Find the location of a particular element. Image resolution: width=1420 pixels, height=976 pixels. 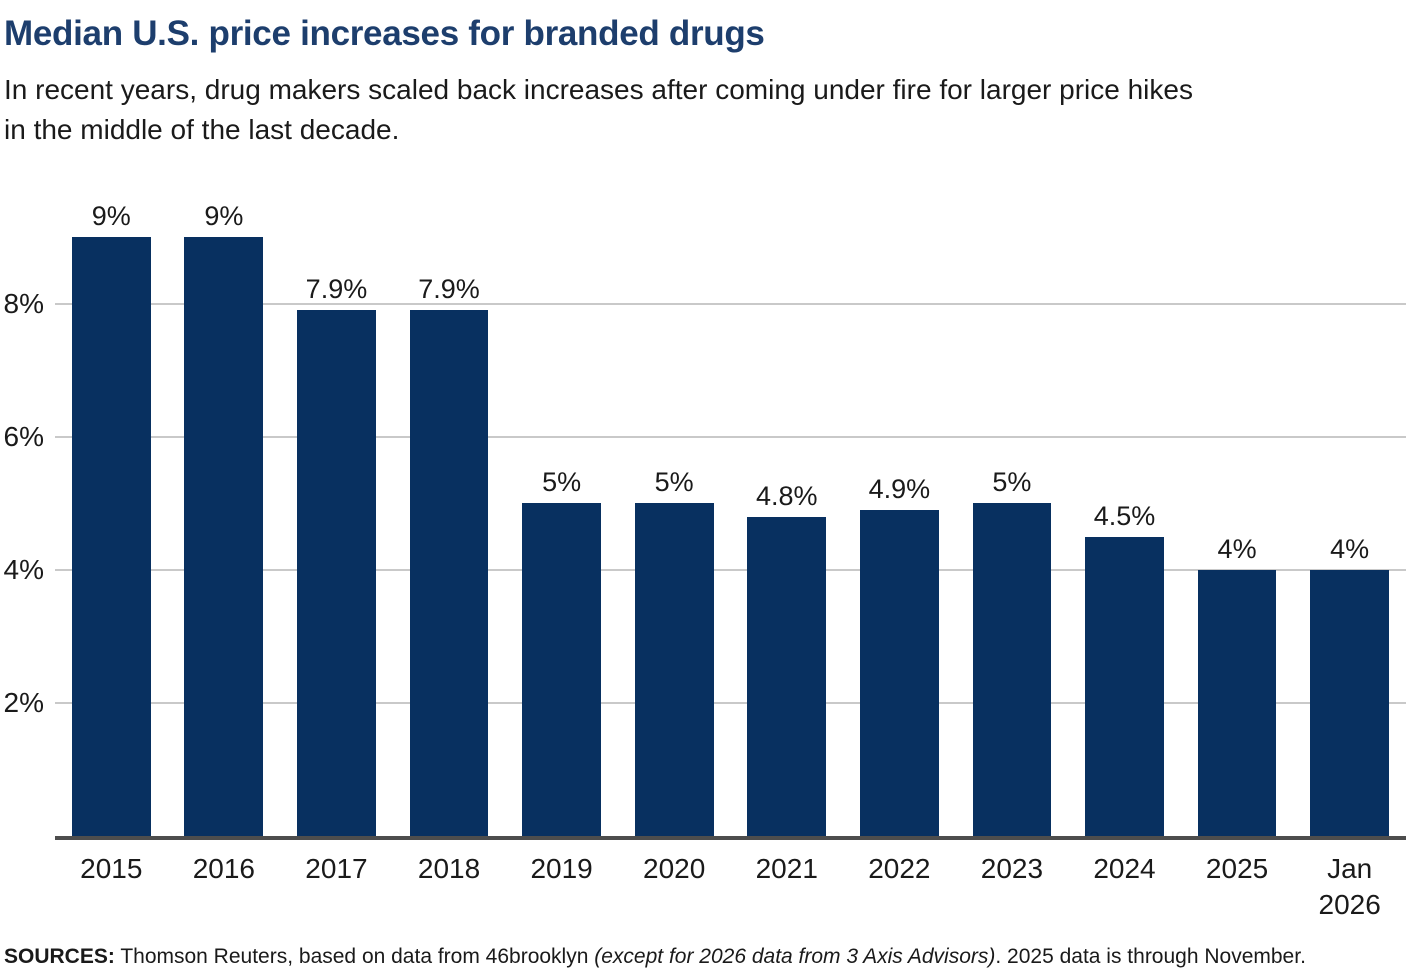

bar-2024 is located at coordinates (1124, 686).